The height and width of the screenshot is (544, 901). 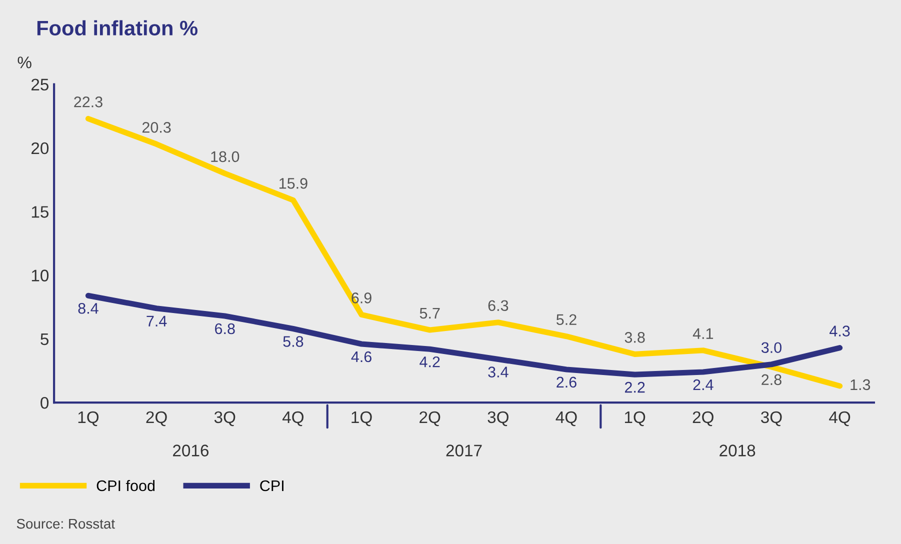 I want to click on y-tick-label: 5, so click(x=44, y=339).